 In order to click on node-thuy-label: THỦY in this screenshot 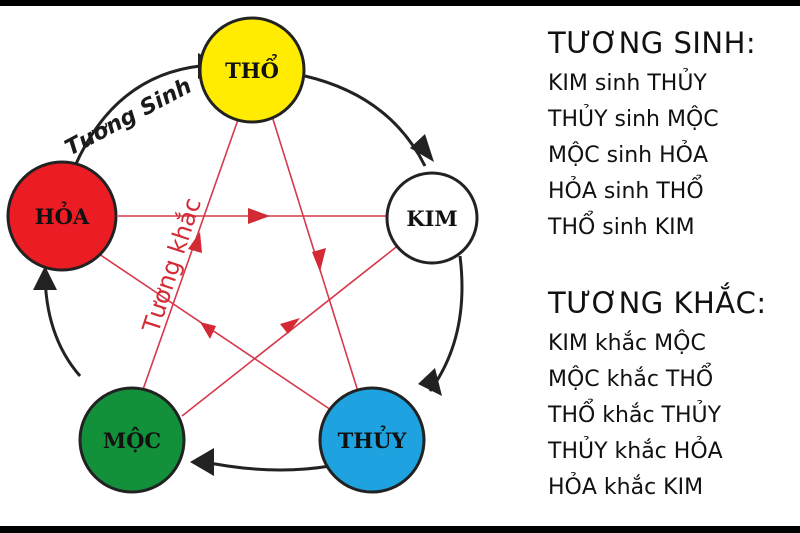, I will do `click(373, 439)`.